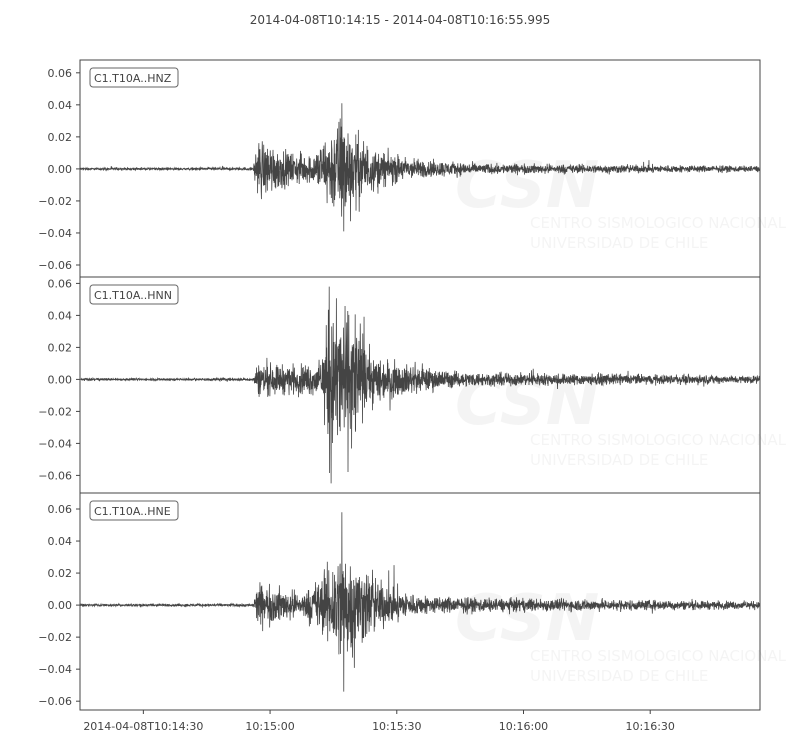  What do you see at coordinates (396, 726) in the screenshot?
I see `x-tick-label: 10:15:30` at bounding box center [396, 726].